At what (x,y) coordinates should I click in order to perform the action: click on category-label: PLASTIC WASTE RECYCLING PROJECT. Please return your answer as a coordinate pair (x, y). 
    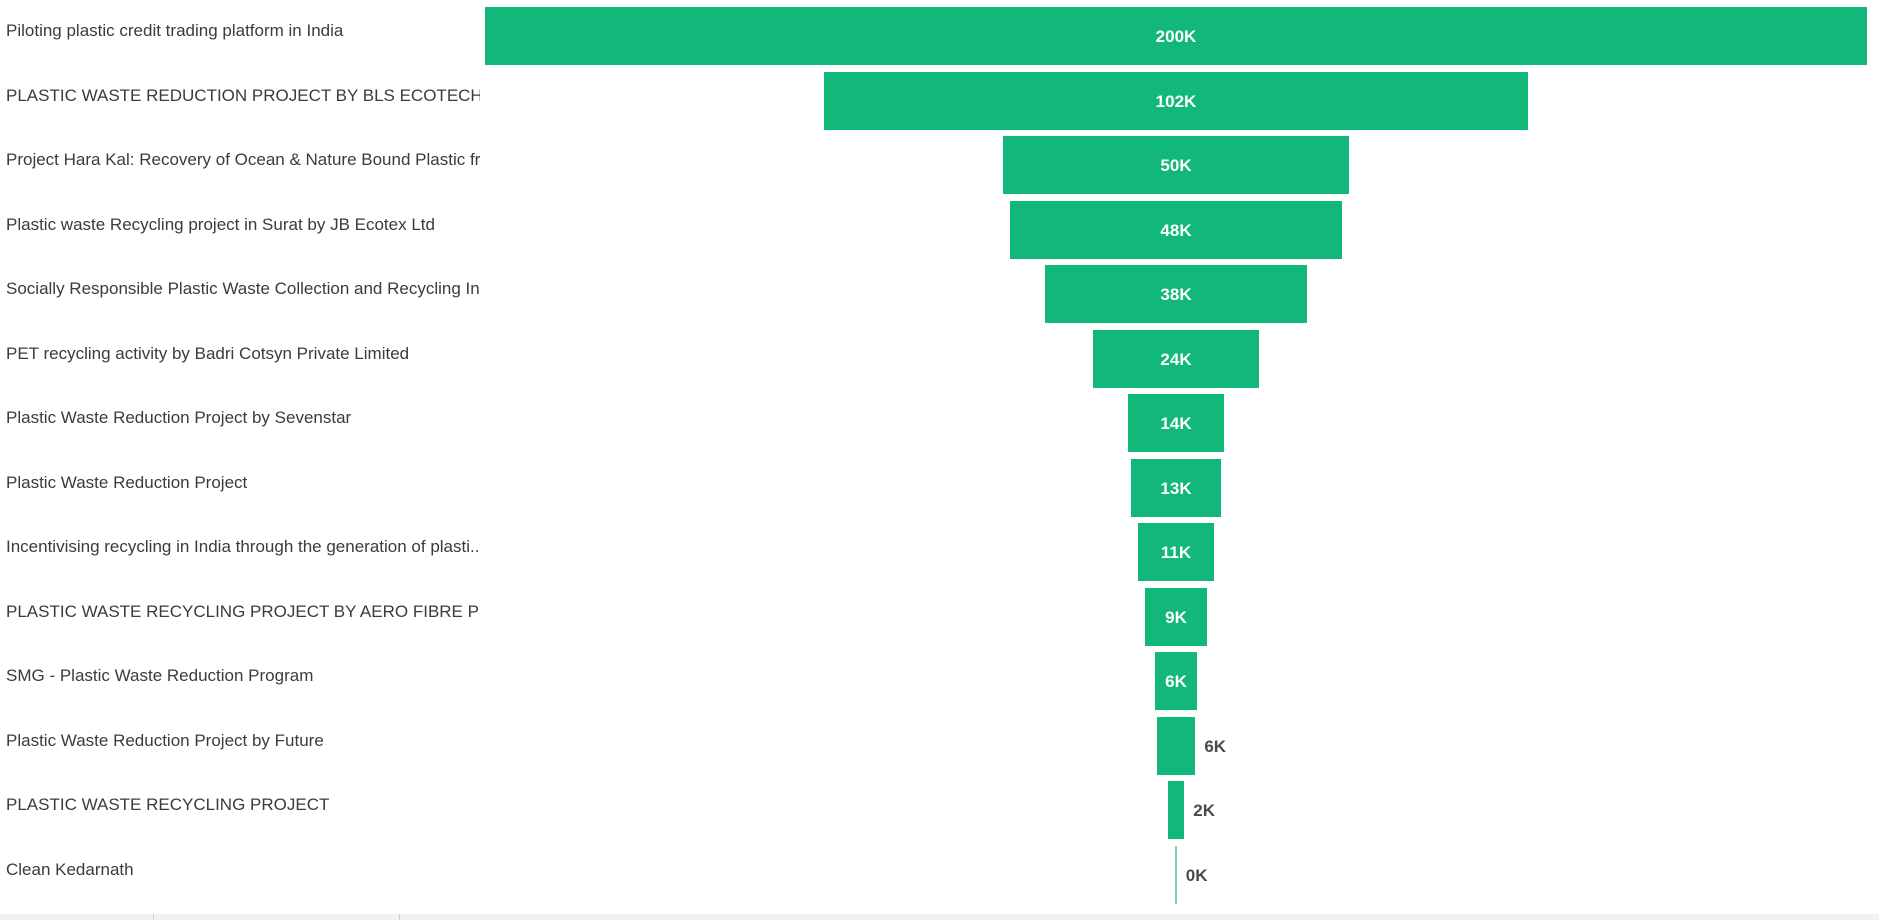
    Looking at the image, I should click on (168, 804).